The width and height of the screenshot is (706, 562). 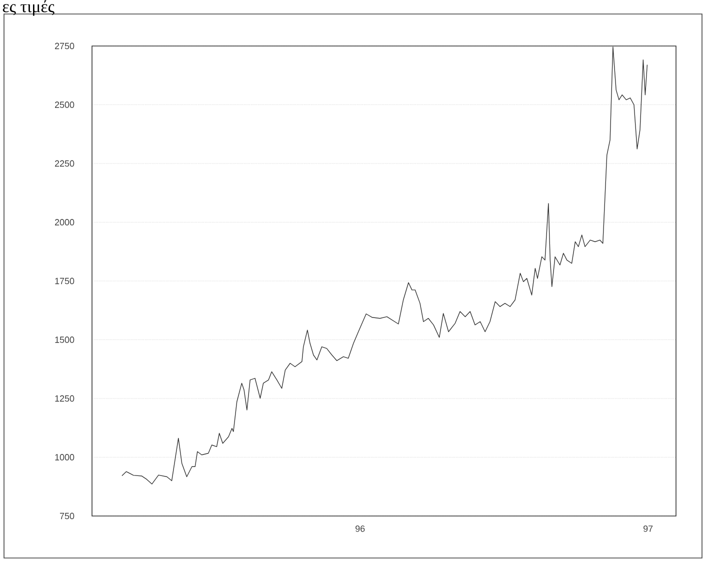 I want to click on y-tick-label: 2000, so click(x=64, y=222).